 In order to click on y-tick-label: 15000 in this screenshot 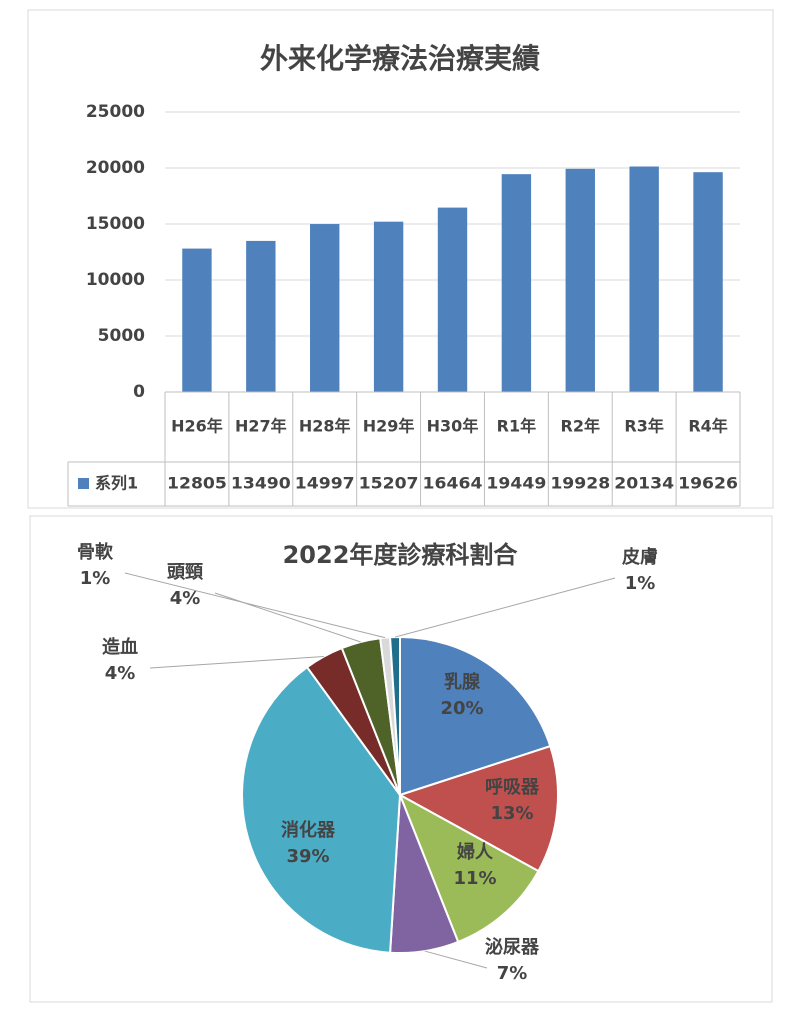, I will do `click(115, 224)`.